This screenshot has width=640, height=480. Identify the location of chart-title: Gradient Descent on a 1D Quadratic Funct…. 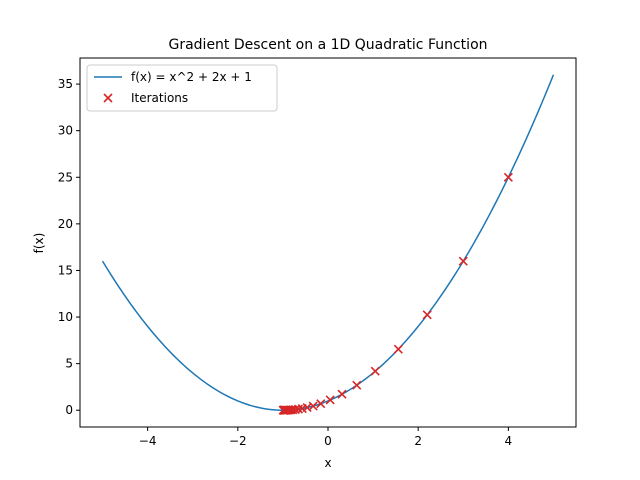
(327, 45).